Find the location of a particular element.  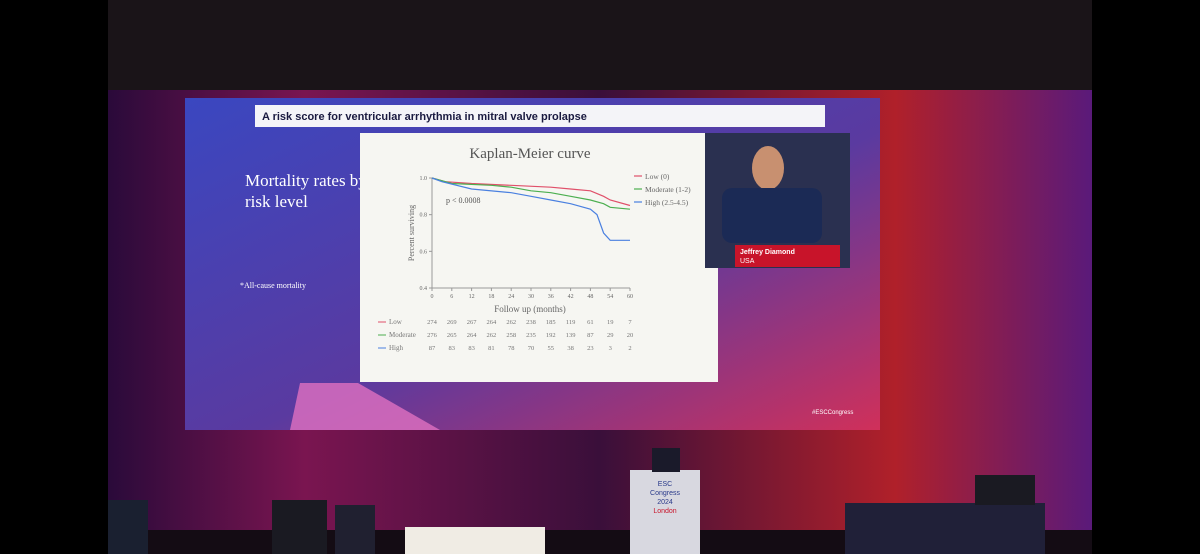

risk-count: 55 is located at coordinates (551, 348).